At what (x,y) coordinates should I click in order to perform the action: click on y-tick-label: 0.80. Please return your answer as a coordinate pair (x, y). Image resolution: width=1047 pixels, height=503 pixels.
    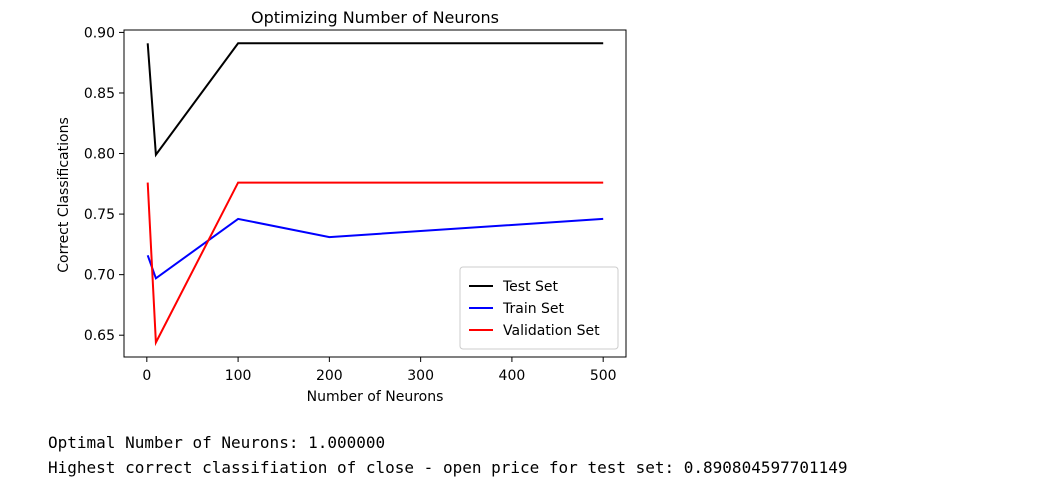
    Looking at the image, I should click on (99, 155).